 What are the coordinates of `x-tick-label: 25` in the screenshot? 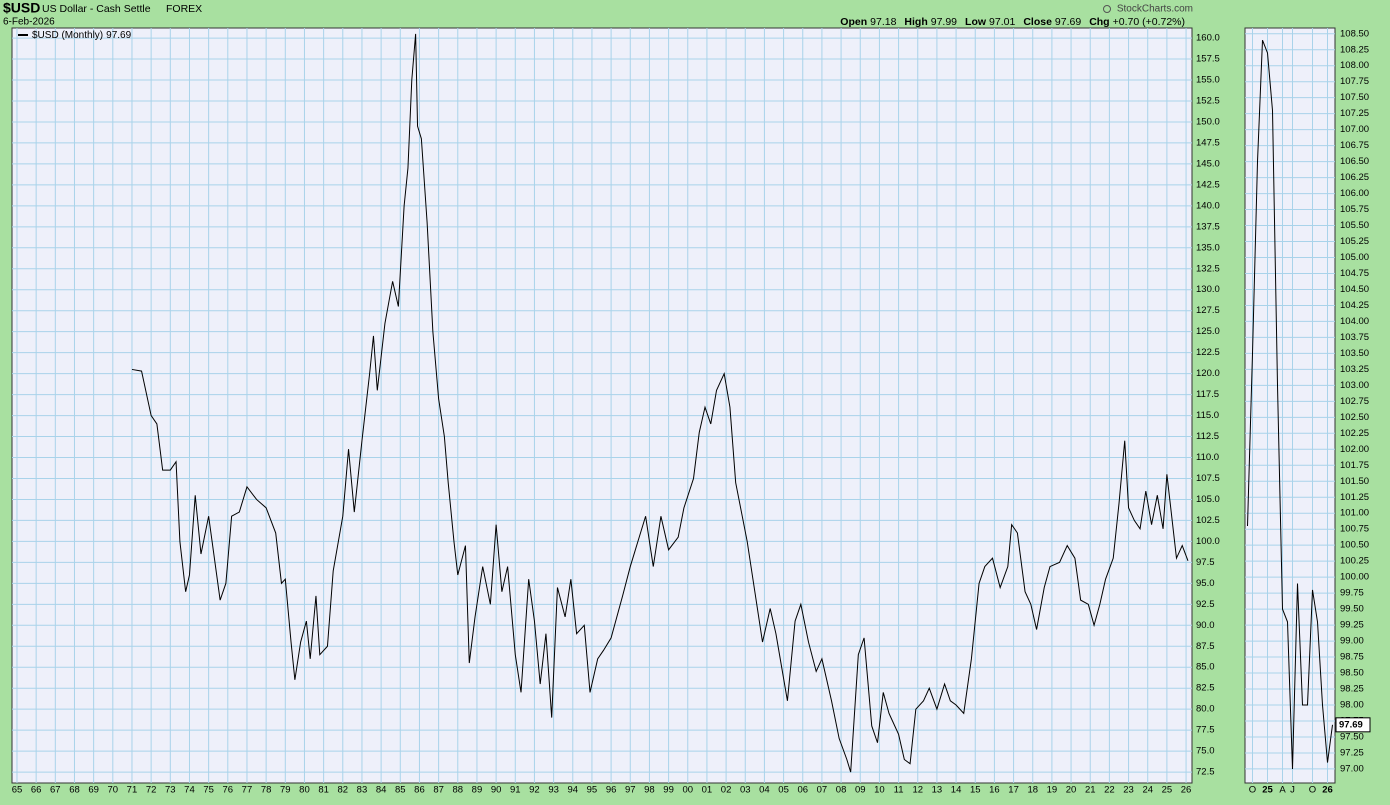 It's located at (1167, 790).